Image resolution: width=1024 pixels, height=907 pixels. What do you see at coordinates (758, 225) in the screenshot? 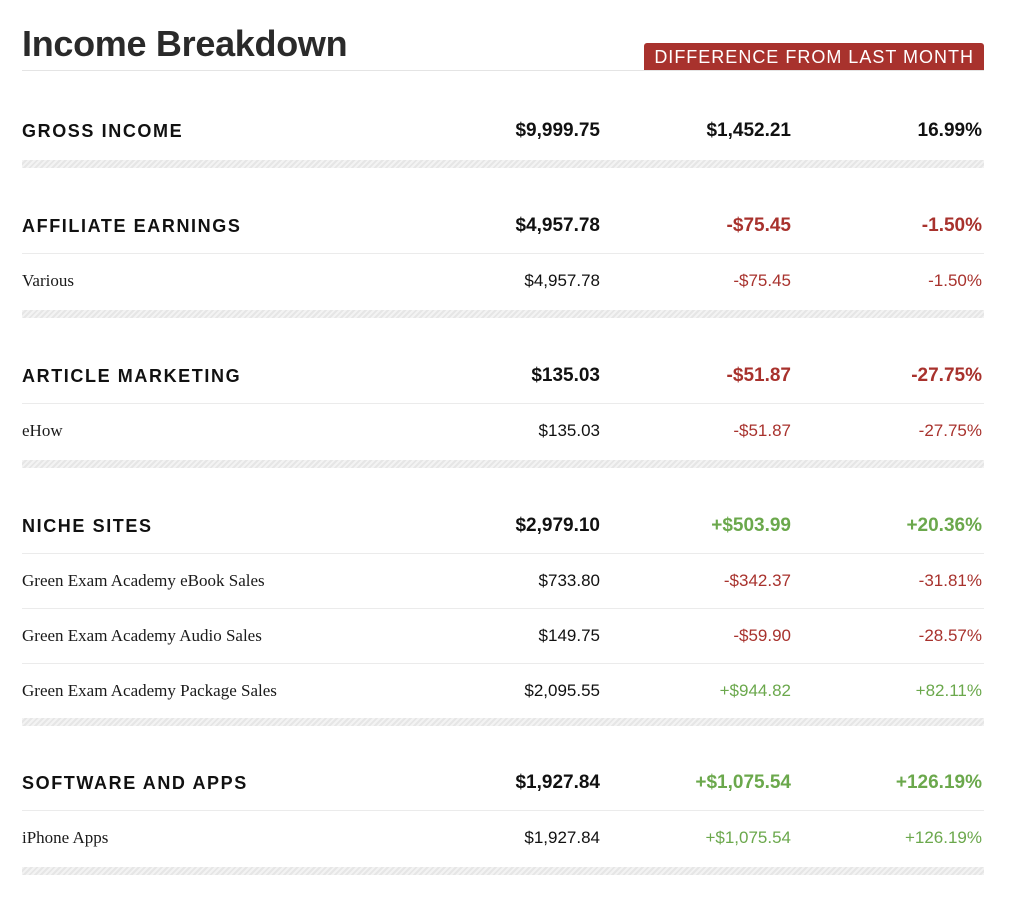
I see `section-diff: -$75.45` at bounding box center [758, 225].